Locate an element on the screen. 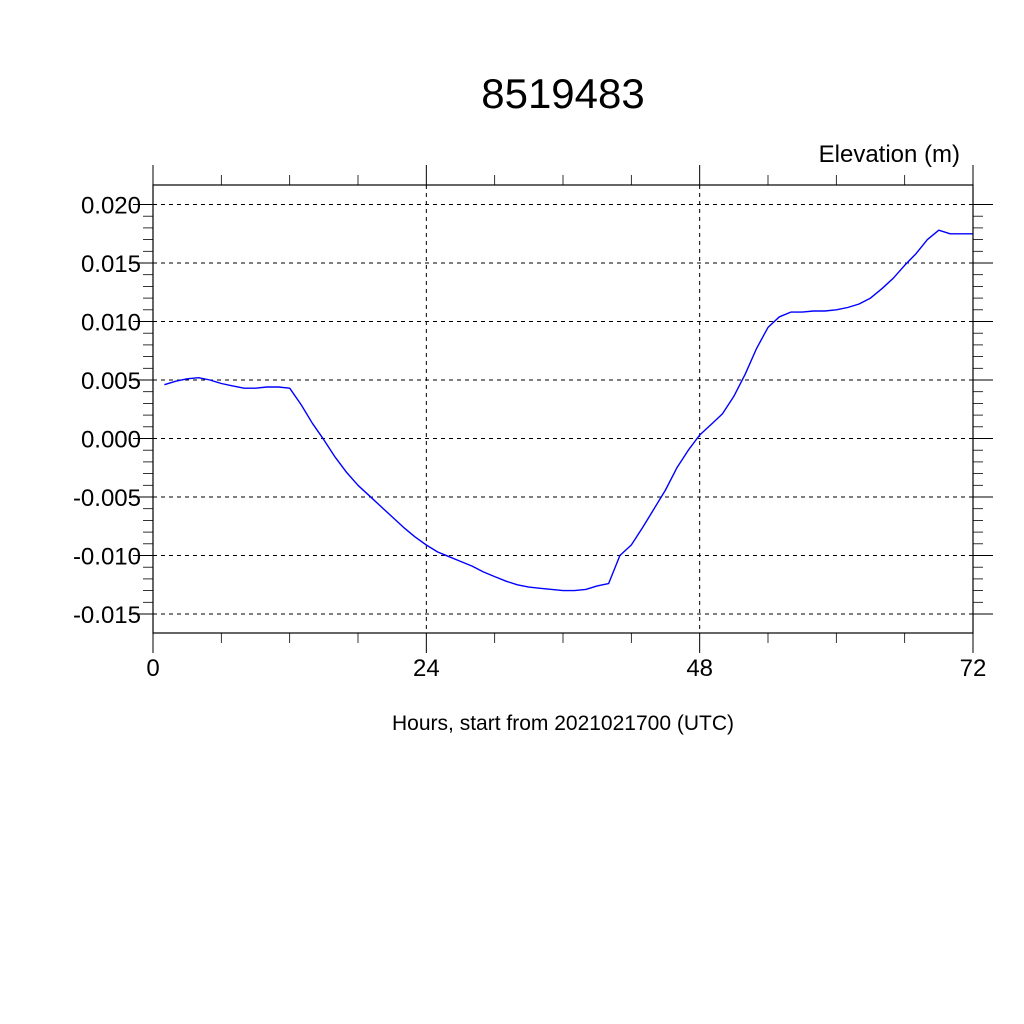 The height and width of the screenshot is (1024, 1024). y-tick-label: 0.015 is located at coordinates (111, 264).